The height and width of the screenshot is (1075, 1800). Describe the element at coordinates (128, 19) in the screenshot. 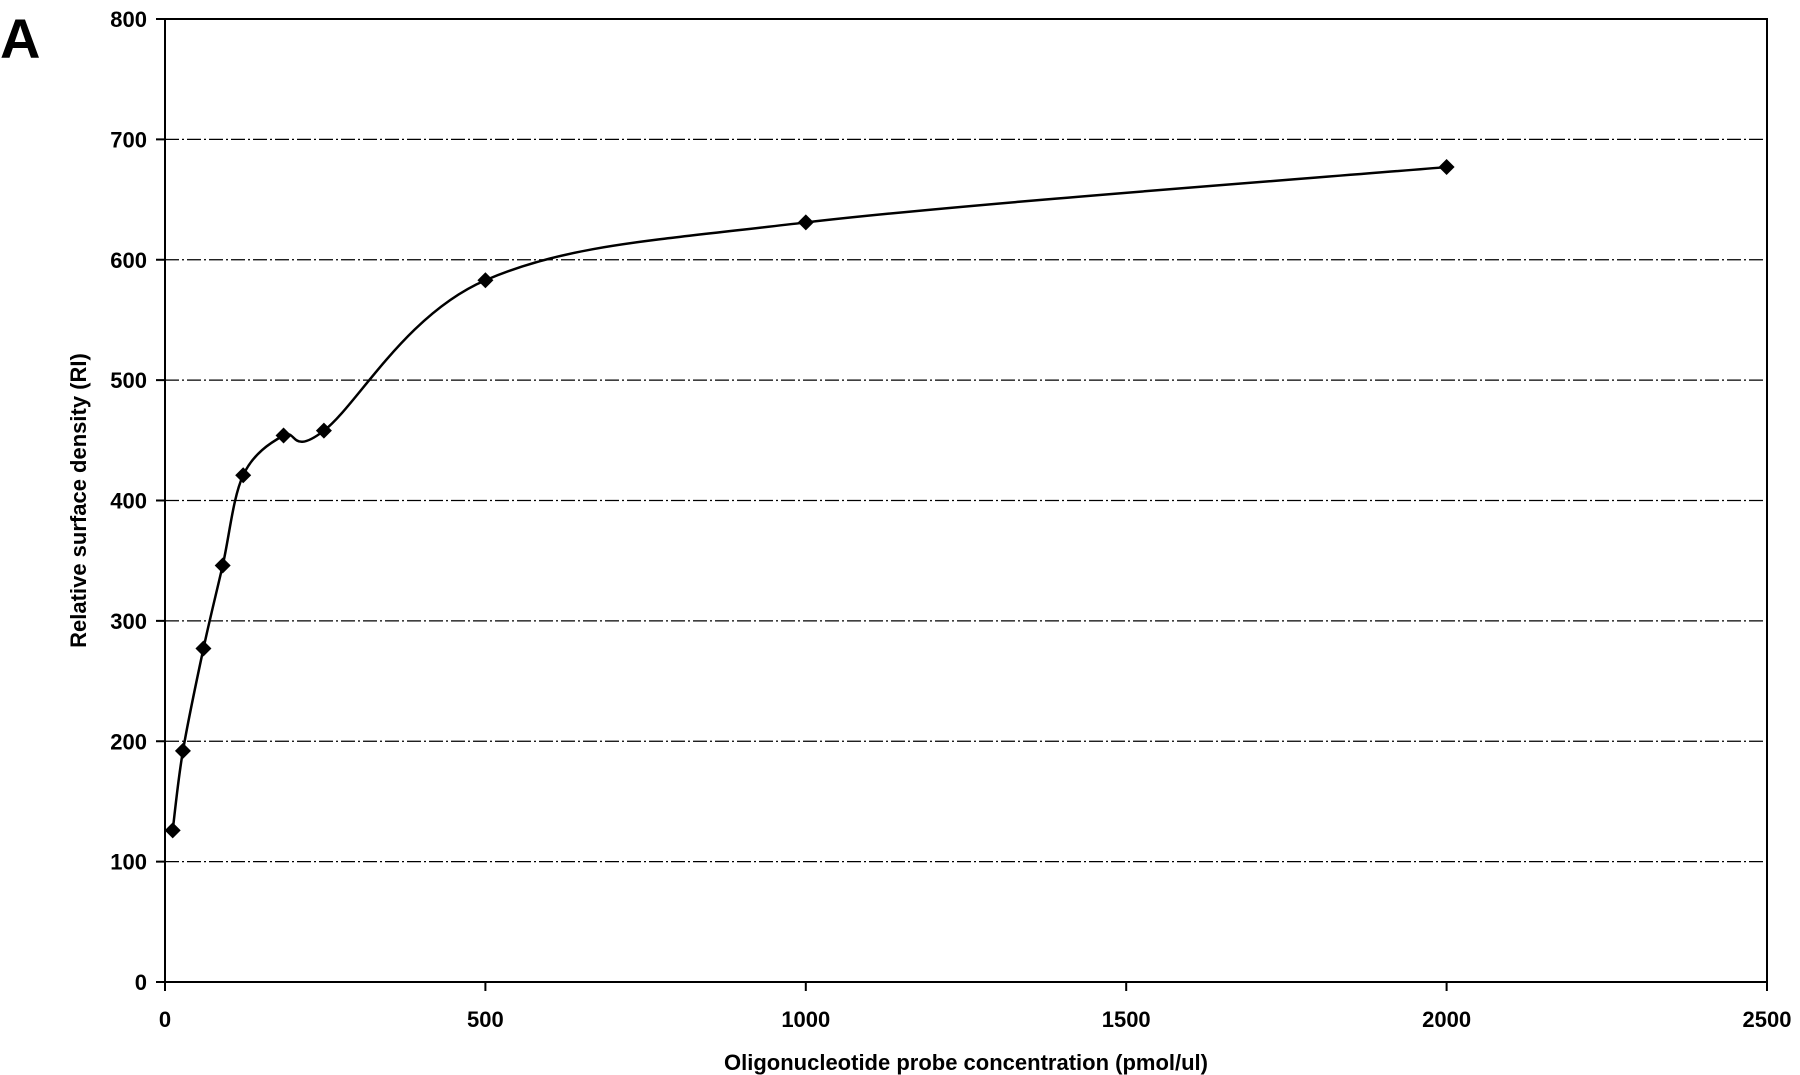

I see `y-tick-label: 800` at that location.